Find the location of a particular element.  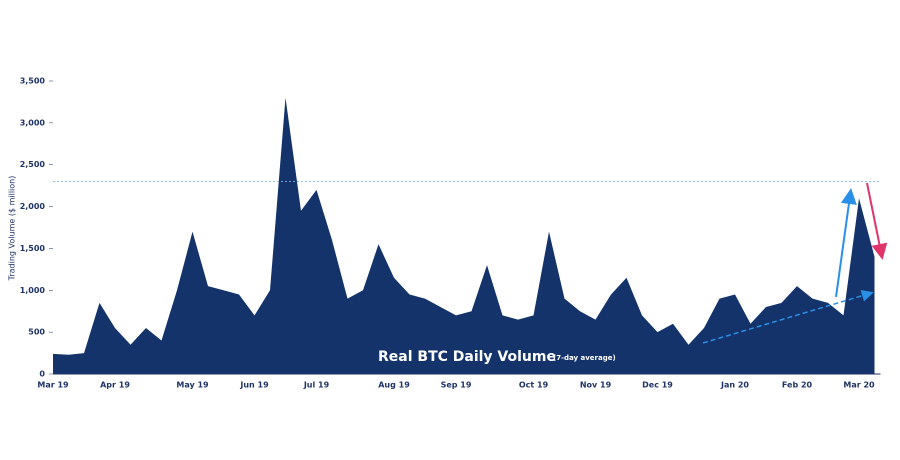

y-tick-label: 2,500 is located at coordinates (33, 164).